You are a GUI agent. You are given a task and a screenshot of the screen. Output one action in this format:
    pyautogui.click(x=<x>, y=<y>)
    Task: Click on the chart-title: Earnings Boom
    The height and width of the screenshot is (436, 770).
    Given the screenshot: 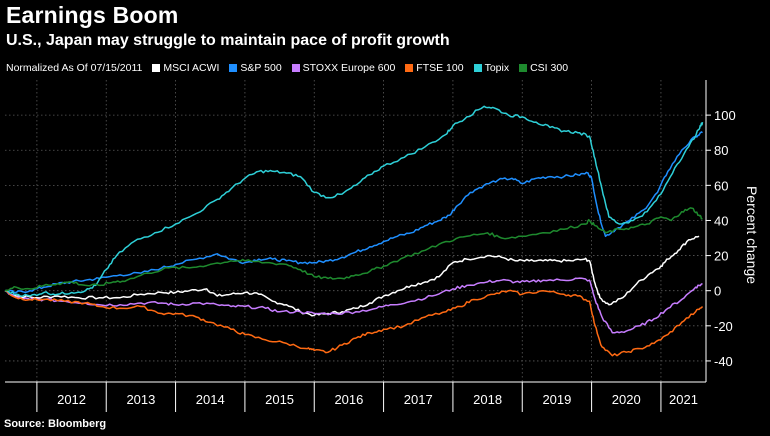 What is the action you would take?
    pyautogui.click(x=92, y=15)
    